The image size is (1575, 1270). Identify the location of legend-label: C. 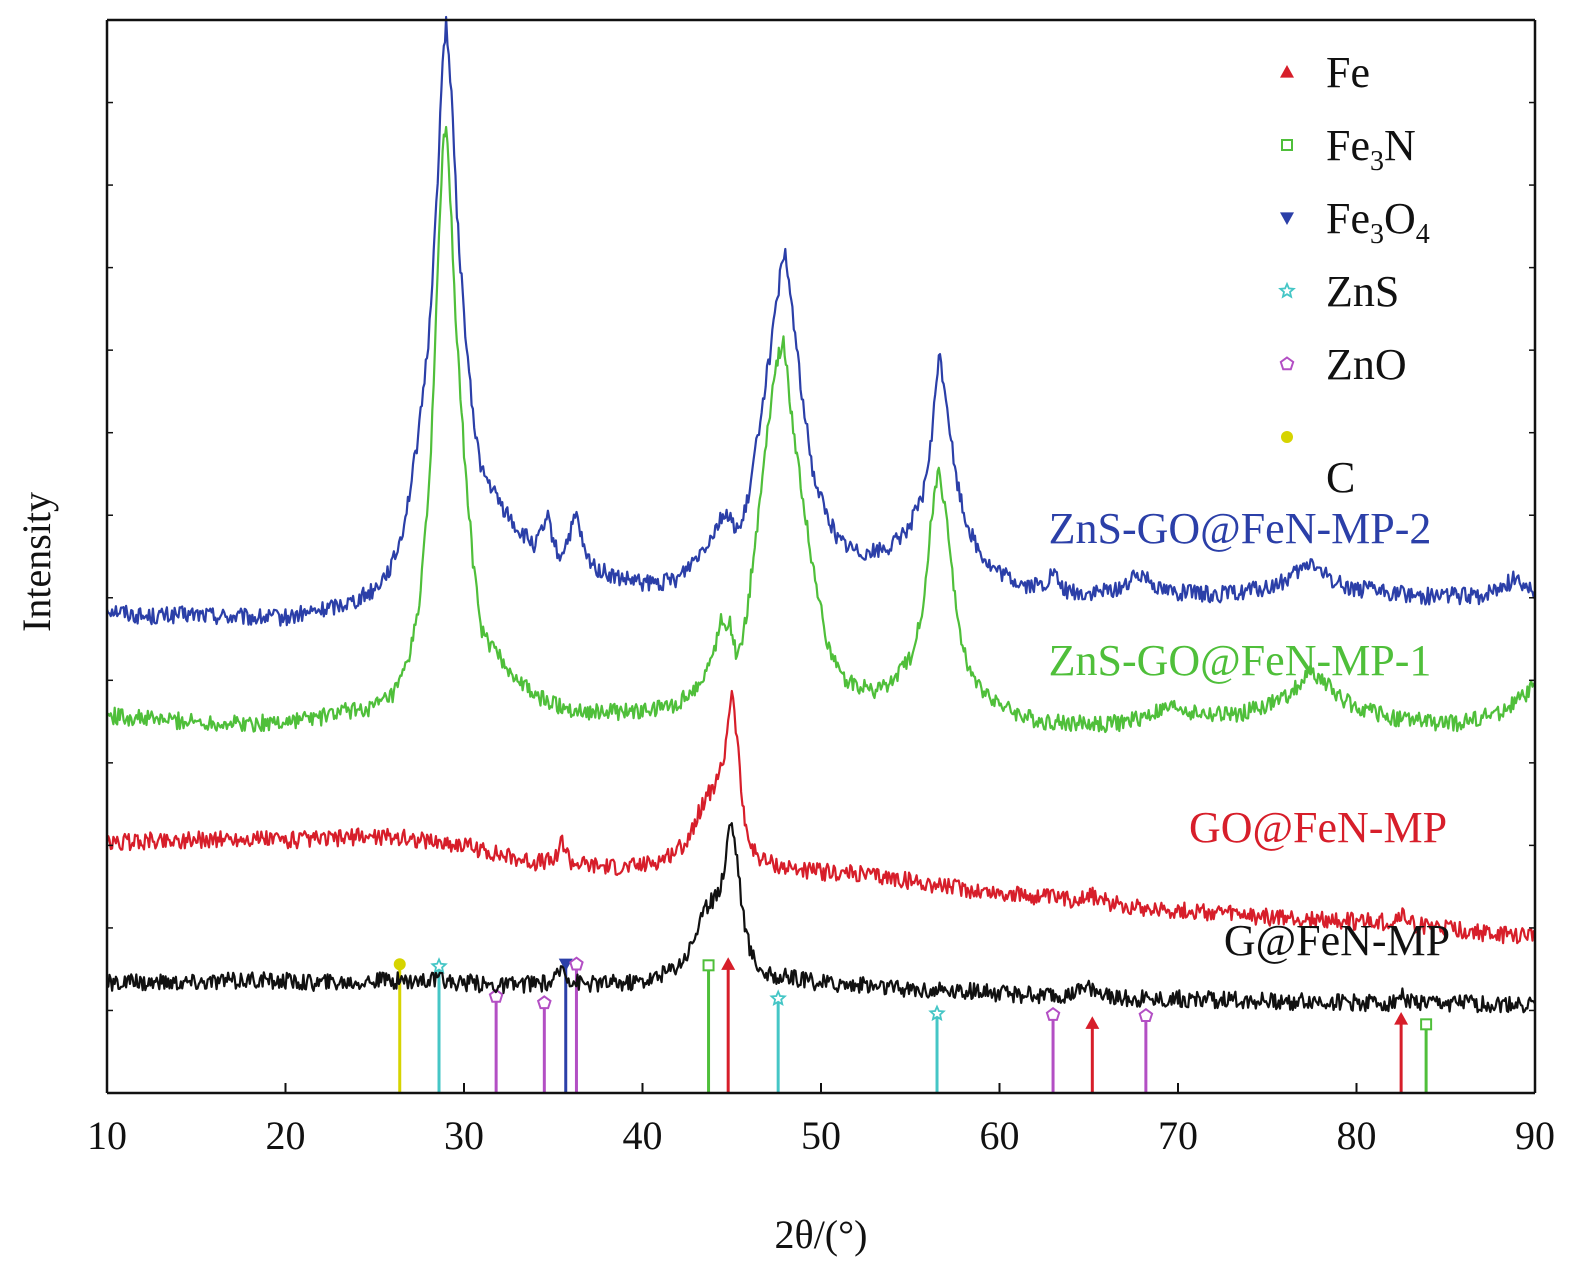
(1340, 477).